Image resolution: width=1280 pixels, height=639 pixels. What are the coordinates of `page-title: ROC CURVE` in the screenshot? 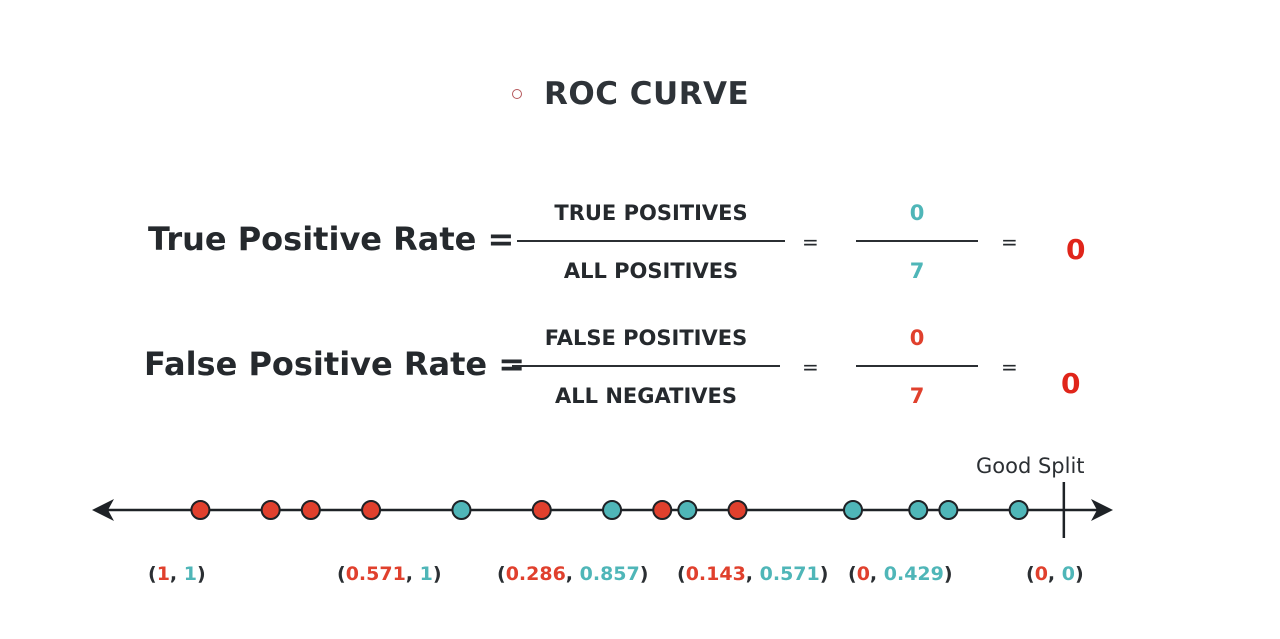 It's located at (647, 94).